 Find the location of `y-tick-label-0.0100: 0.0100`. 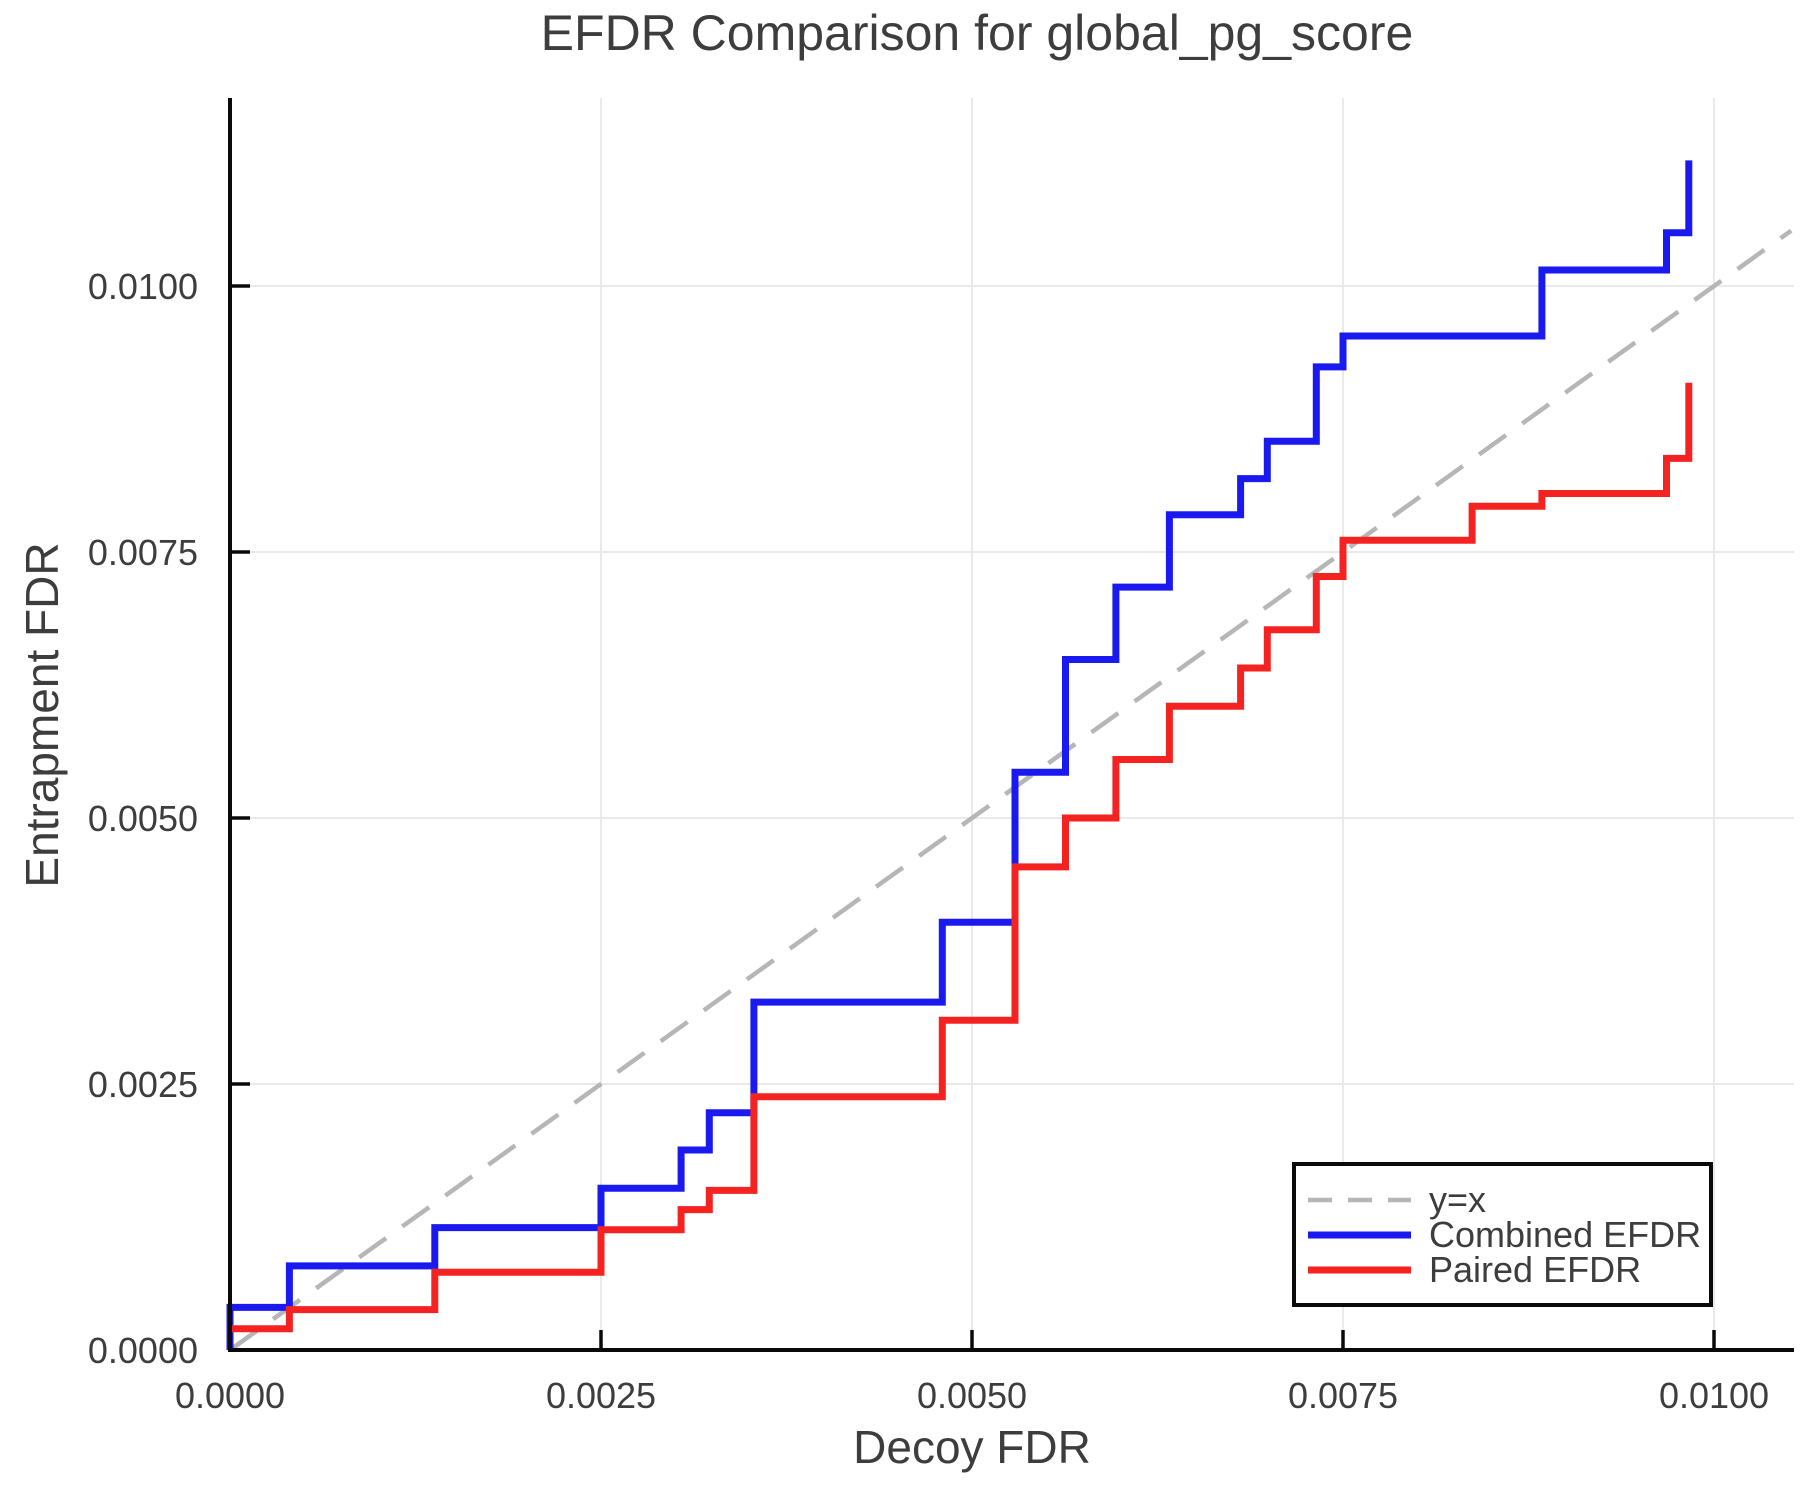

y-tick-label-0.0100: 0.0100 is located at coordinates (143, 286).